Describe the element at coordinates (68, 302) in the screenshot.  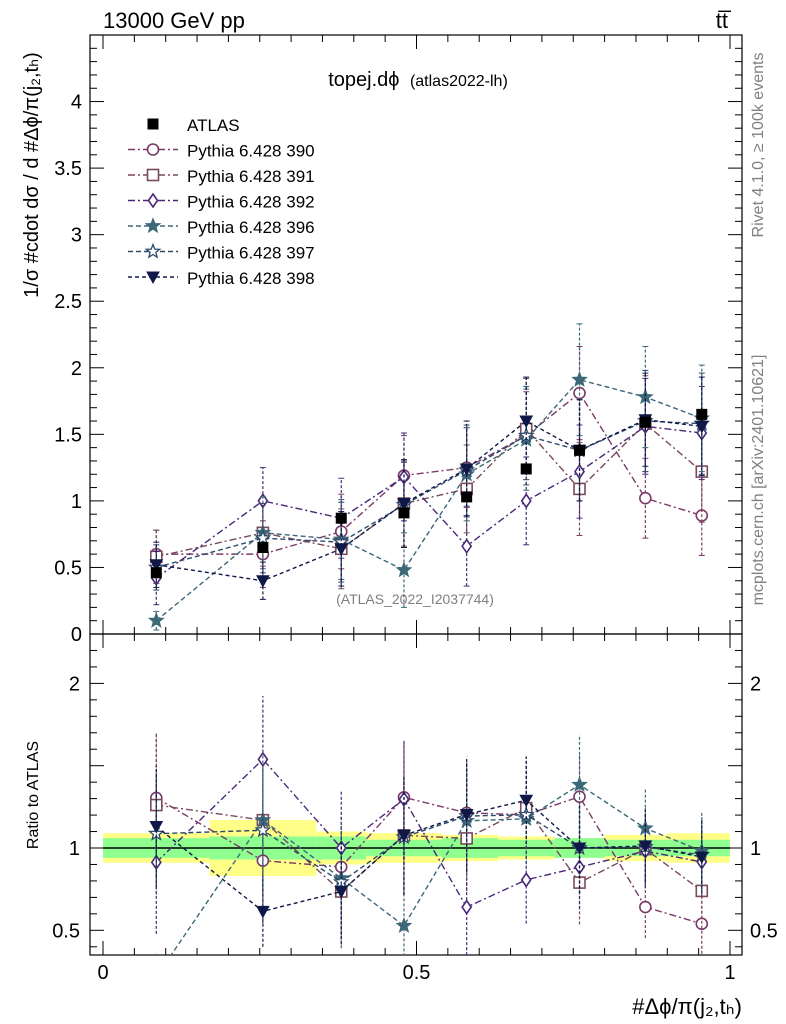
I see `main-y-tick-label: 2.5` at that location.